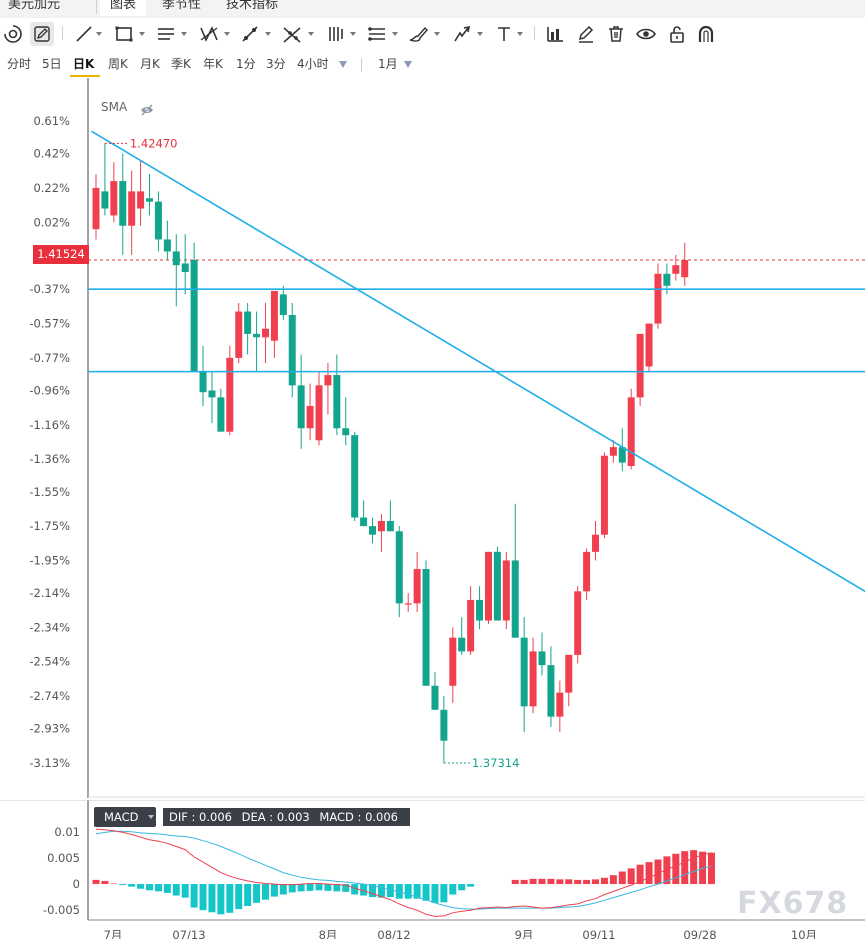 This screenshot has width=865, height=939. What do you see at coordinates (123, 8) in the screenshot?
I see `tab-chart: 图表` at bounding box center [123, 8].